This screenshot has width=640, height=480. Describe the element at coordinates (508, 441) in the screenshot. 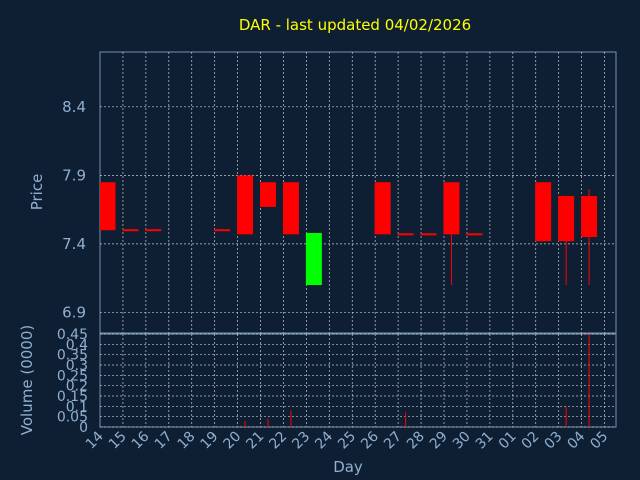

I see `x-tick-label: 01` at that location.